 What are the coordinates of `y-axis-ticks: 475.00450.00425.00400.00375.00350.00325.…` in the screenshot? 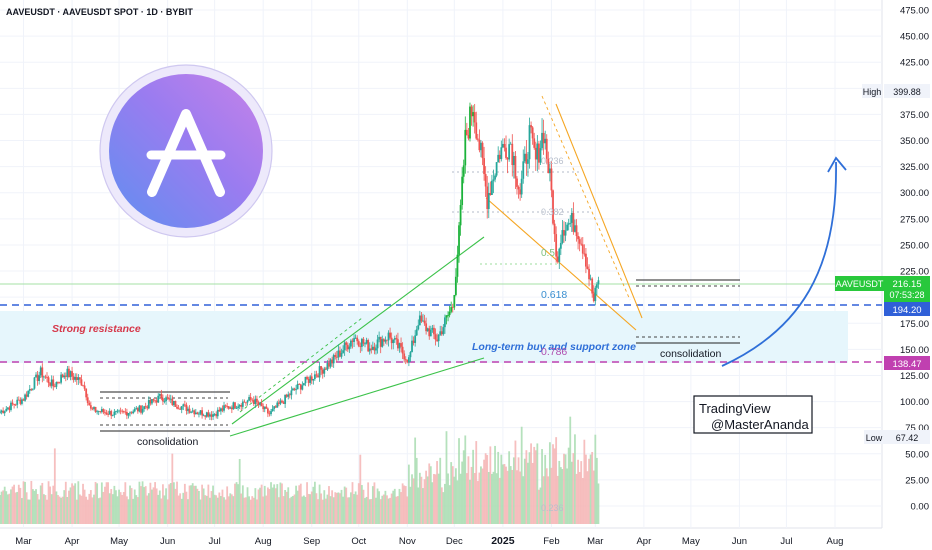 It's located at (914, 259).